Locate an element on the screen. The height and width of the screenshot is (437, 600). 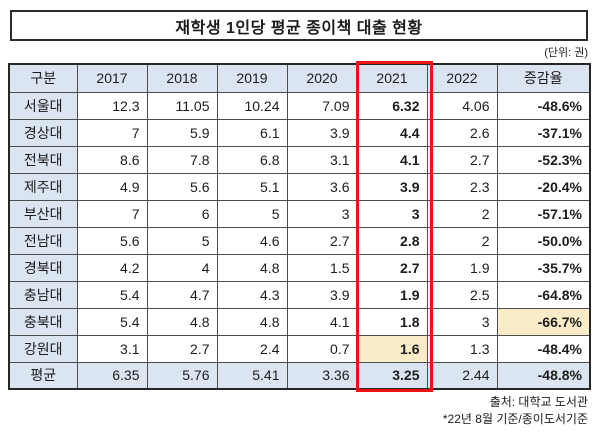
unit-label: (단위: 권) is located at coordinates (566, 53).